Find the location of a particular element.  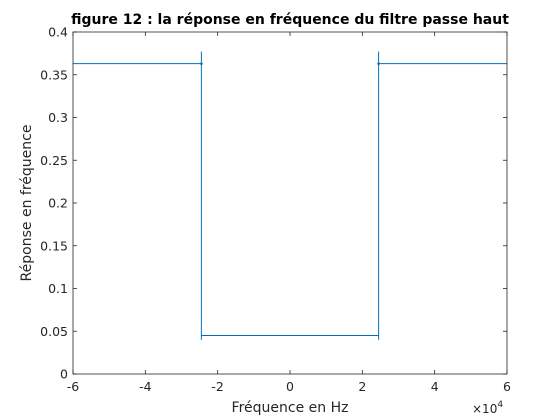

y-tick-label: 0.1 is located at coordinates (58, 288).